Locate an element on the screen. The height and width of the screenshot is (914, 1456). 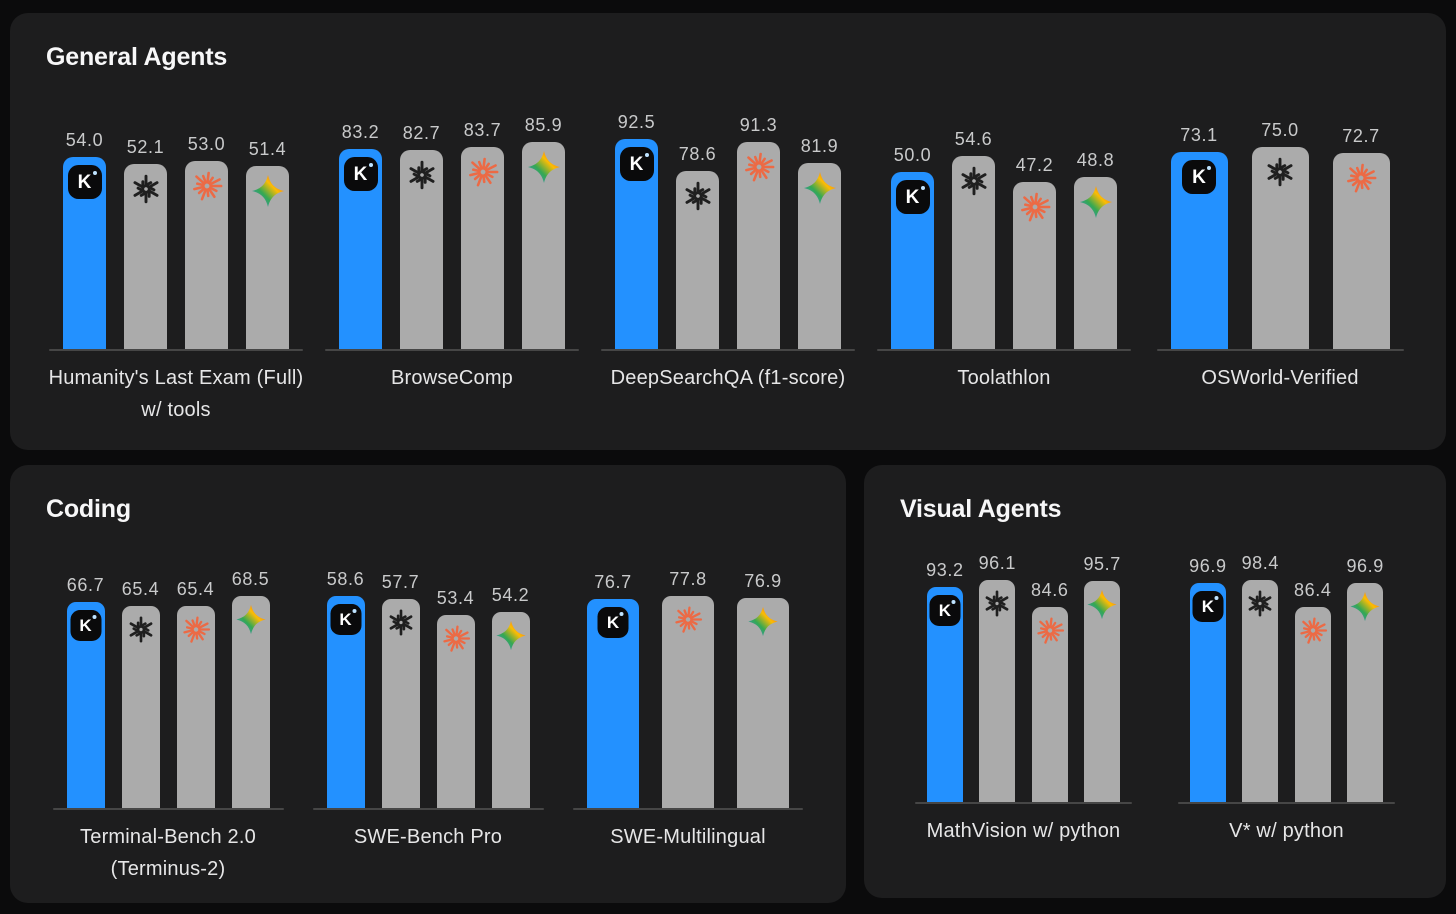
bar-value-label: 48.8 is located at coordinates (1095, 160).